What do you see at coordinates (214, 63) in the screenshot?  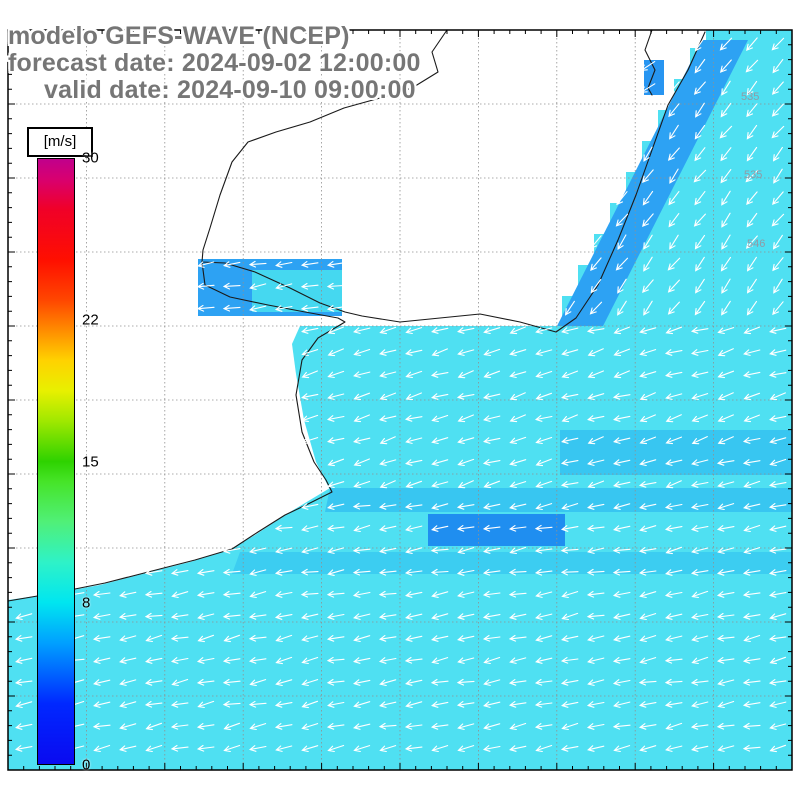 I see `forecast-date: forecast date: 2024-09-02 12:00:00` at bounding box center [214, 63].